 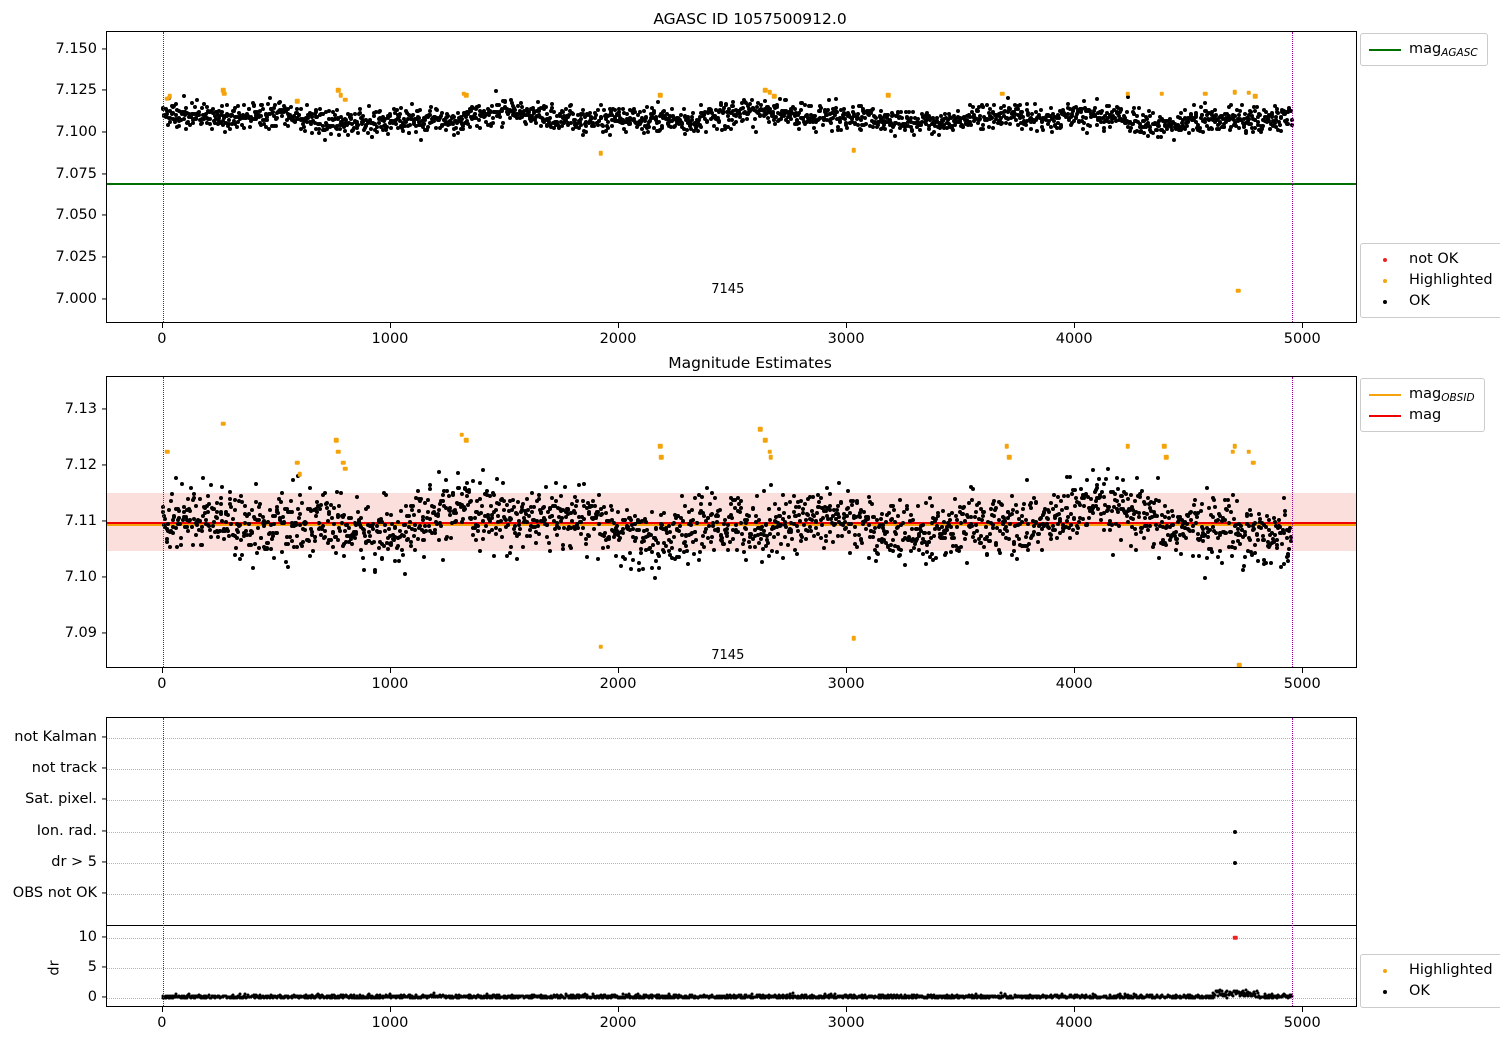 I want to click on data-point-highlighted, so click(x=466, y=440).